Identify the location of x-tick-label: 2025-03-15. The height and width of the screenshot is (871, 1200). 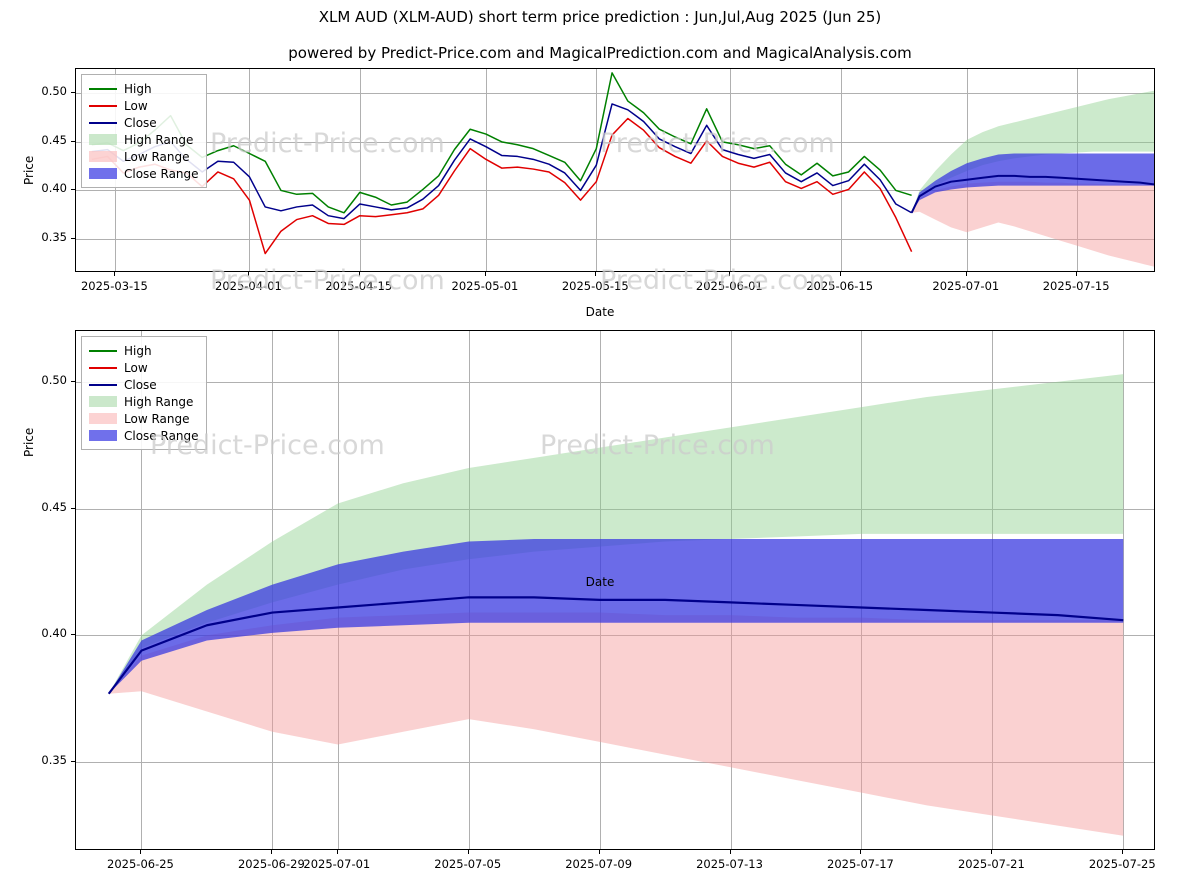
(114, 286).